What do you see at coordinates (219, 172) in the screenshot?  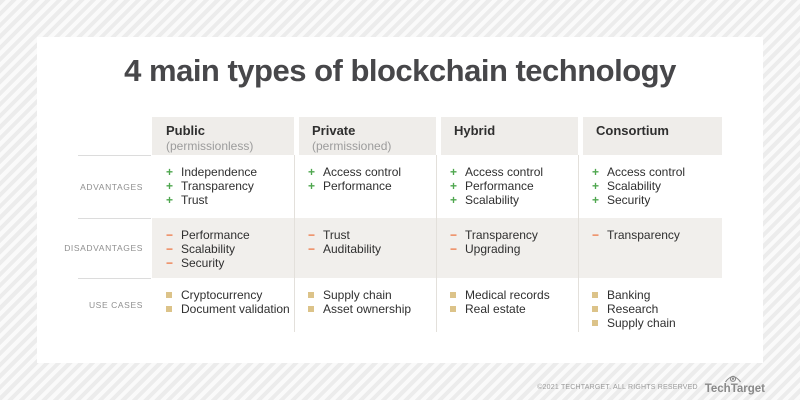 I see `item-label: Independence` at bounding box center [219, 172].